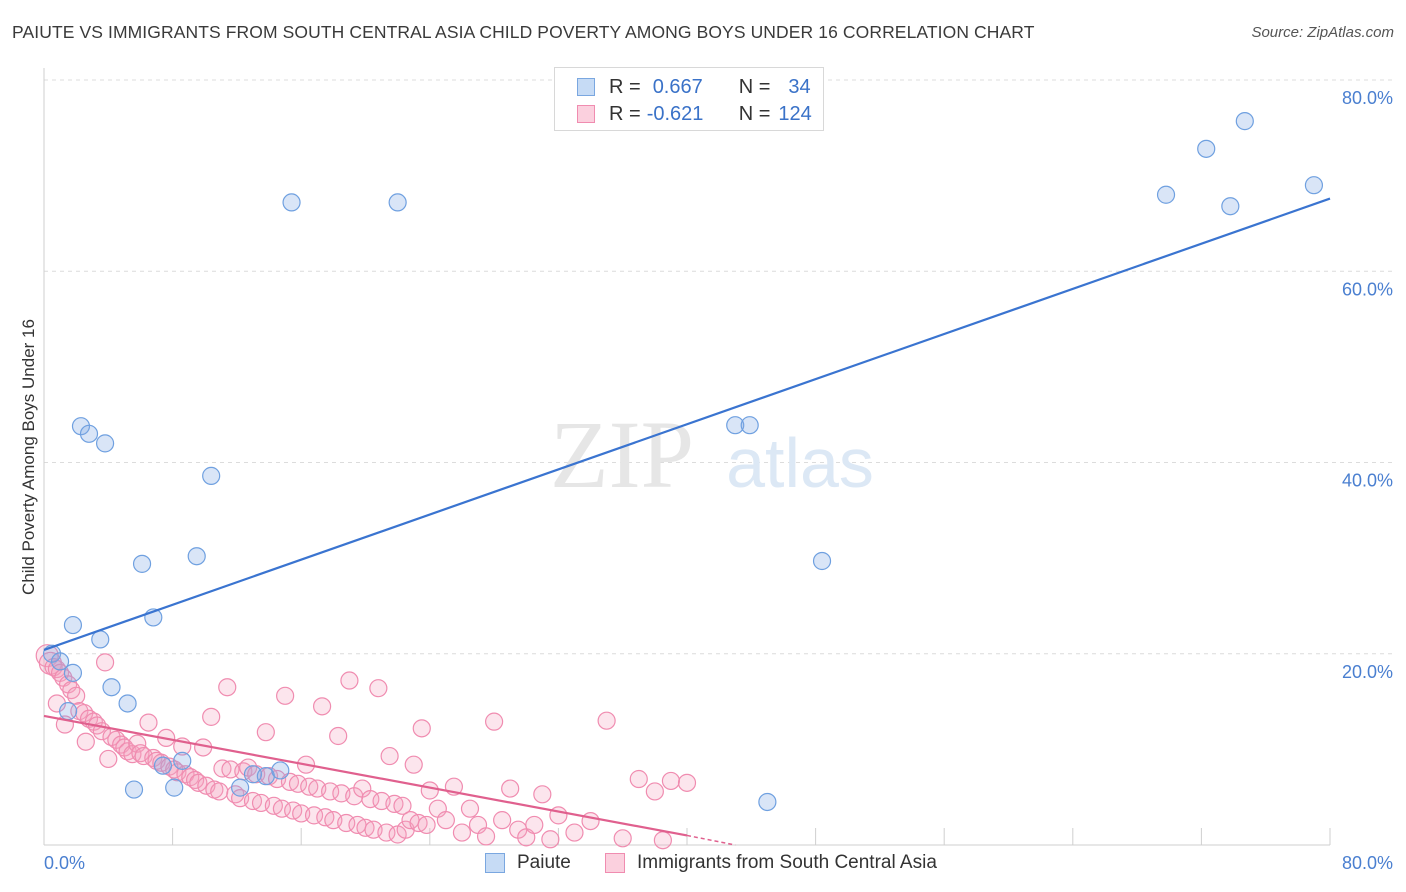 The height and width of the screenshot is (892, 1406). Describe the element at coordinates (712, 454) in the screenshot. I see `watermark: ZIP atlas` at that location.